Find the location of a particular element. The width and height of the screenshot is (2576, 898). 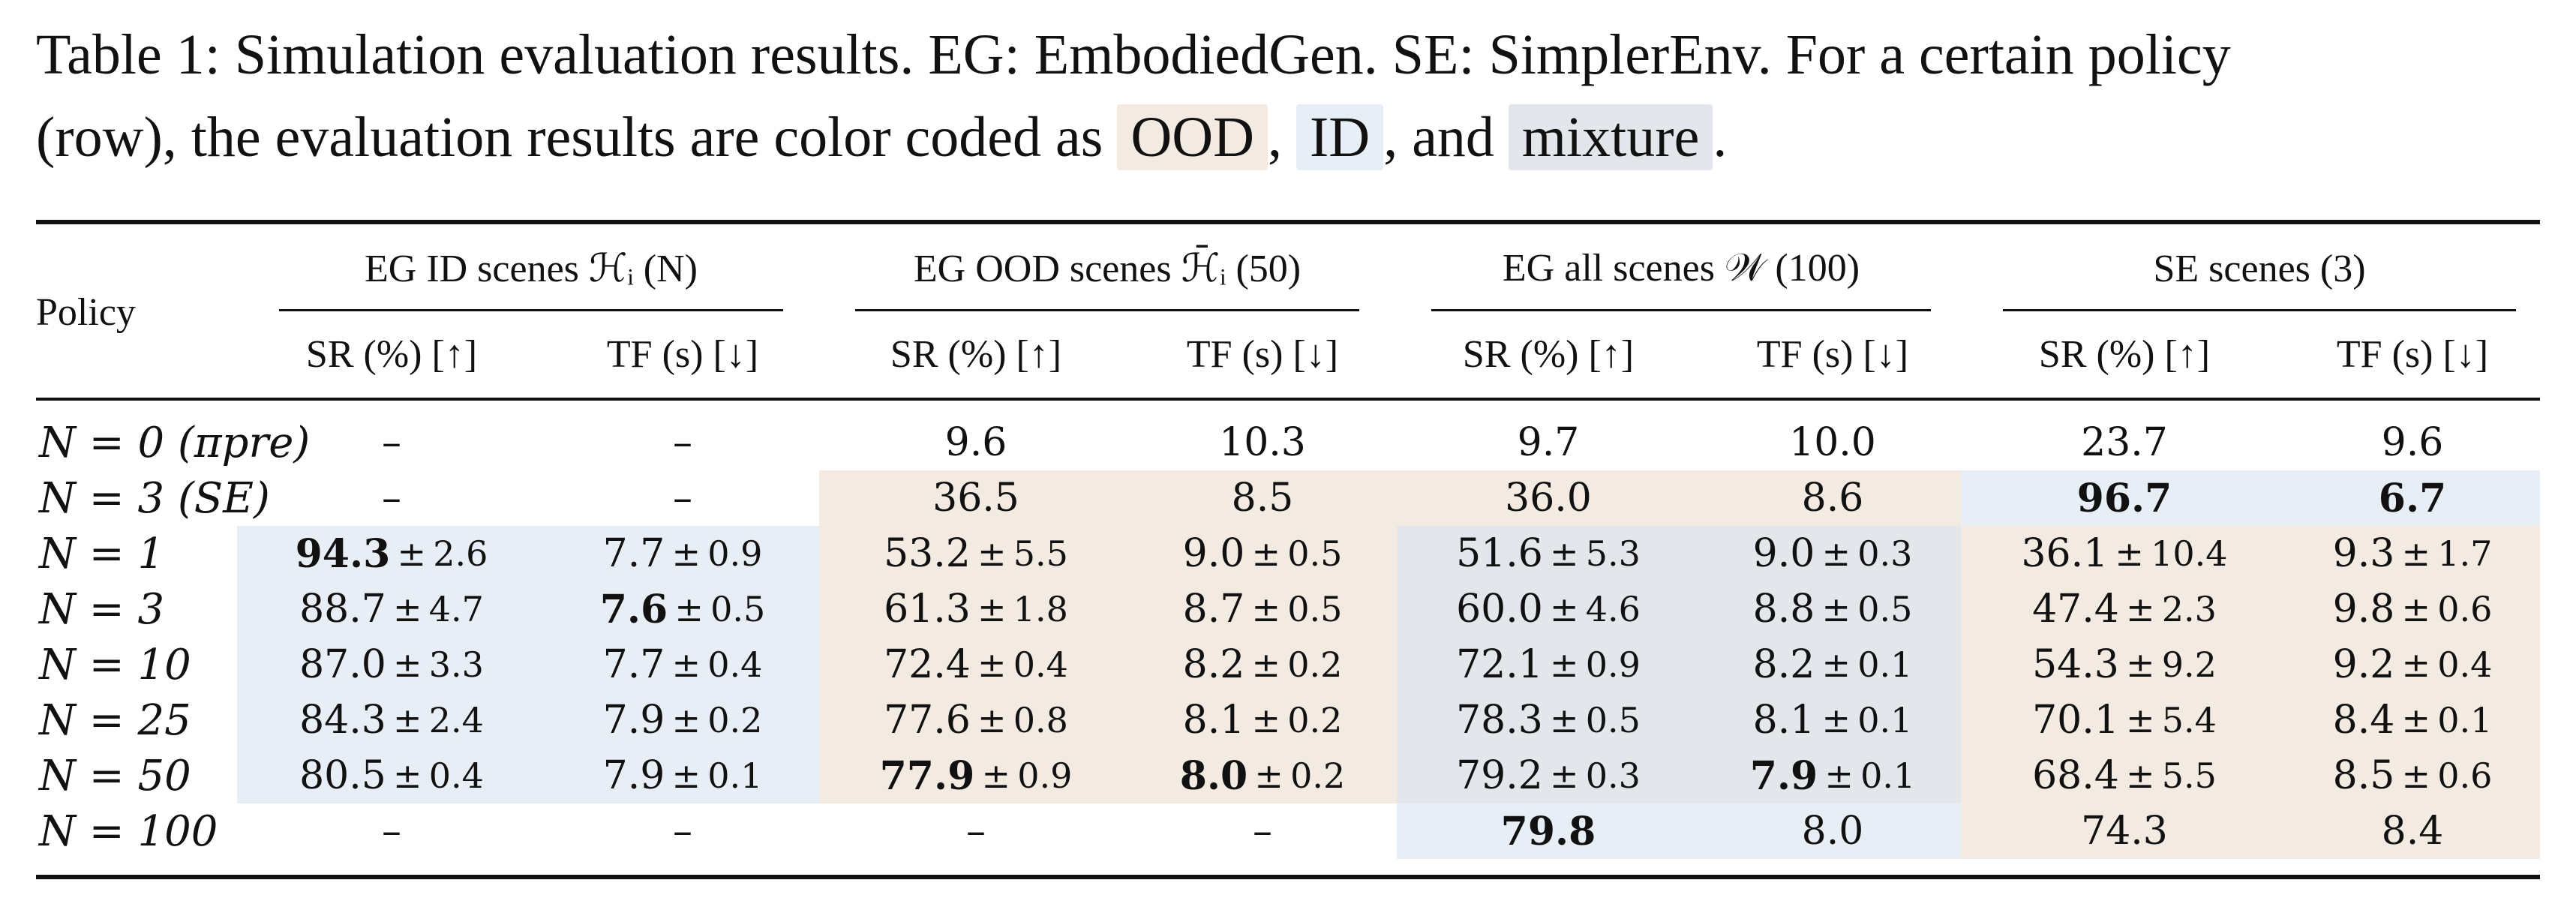

row-label: N = 0 (πpre) is located at coordinates (175, 442).